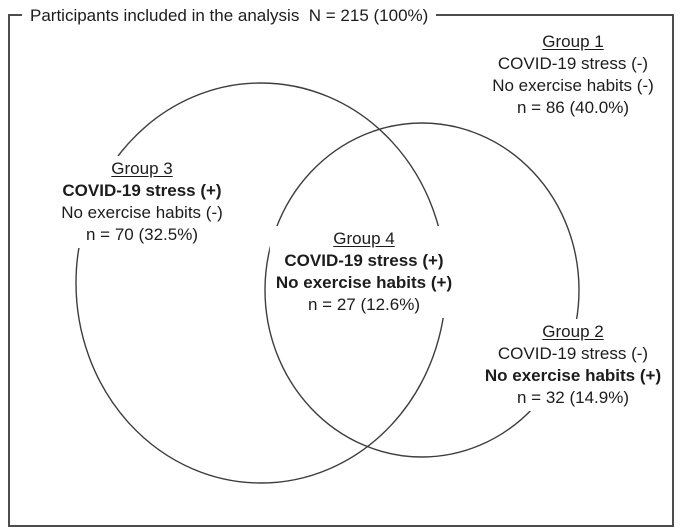  I want to click on group-1-exercise: No exercise habits (-), so click(573, 85).